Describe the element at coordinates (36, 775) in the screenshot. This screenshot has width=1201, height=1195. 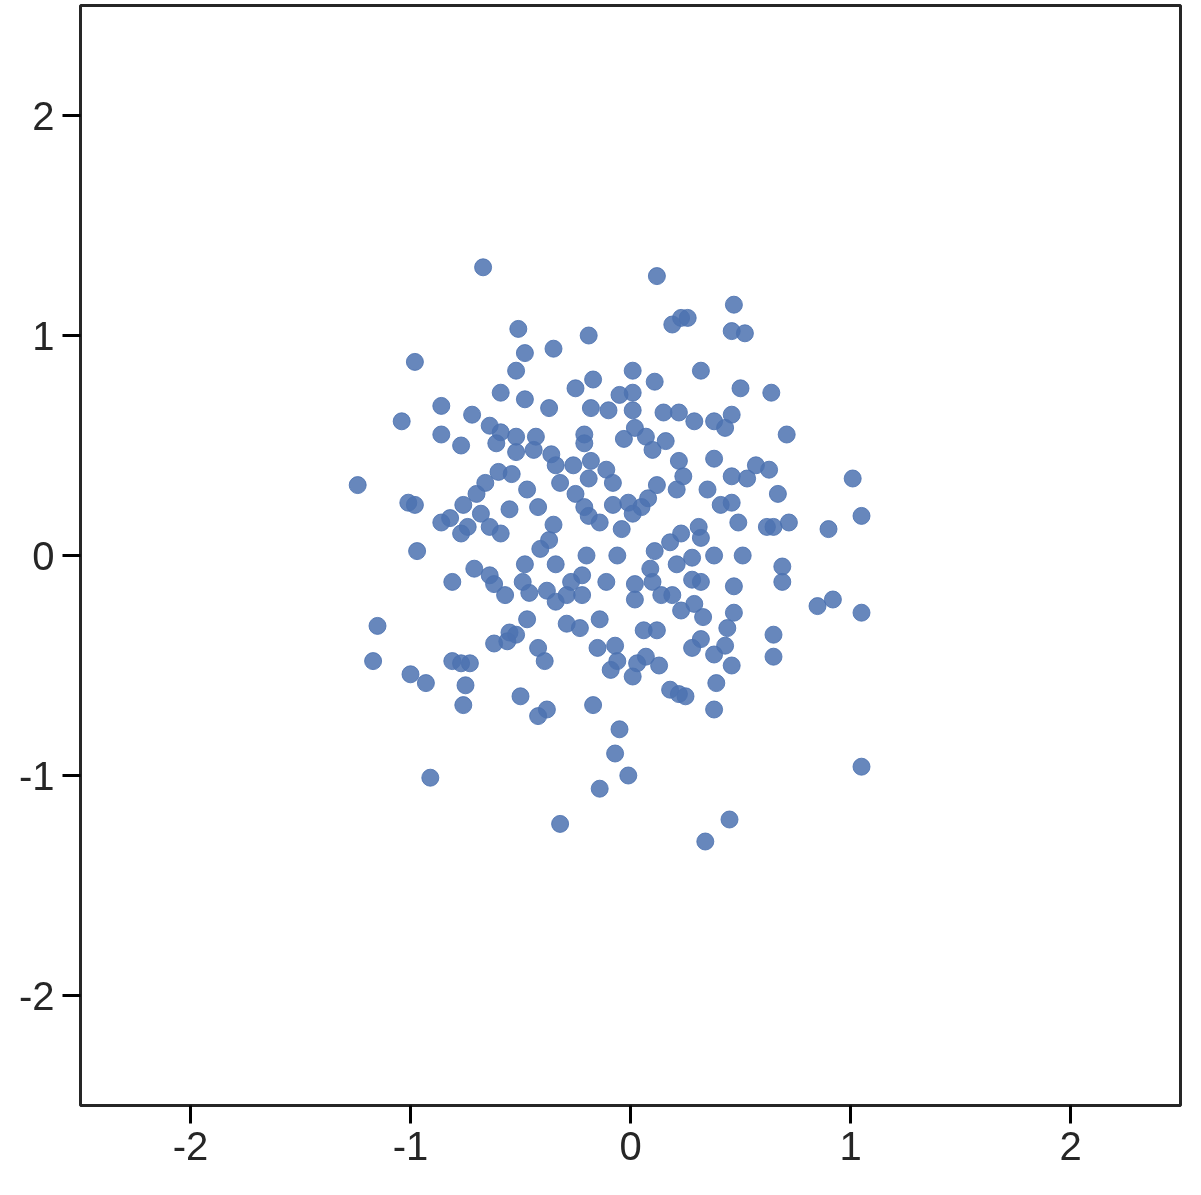
I see `y-tick-label: -1` at that location.